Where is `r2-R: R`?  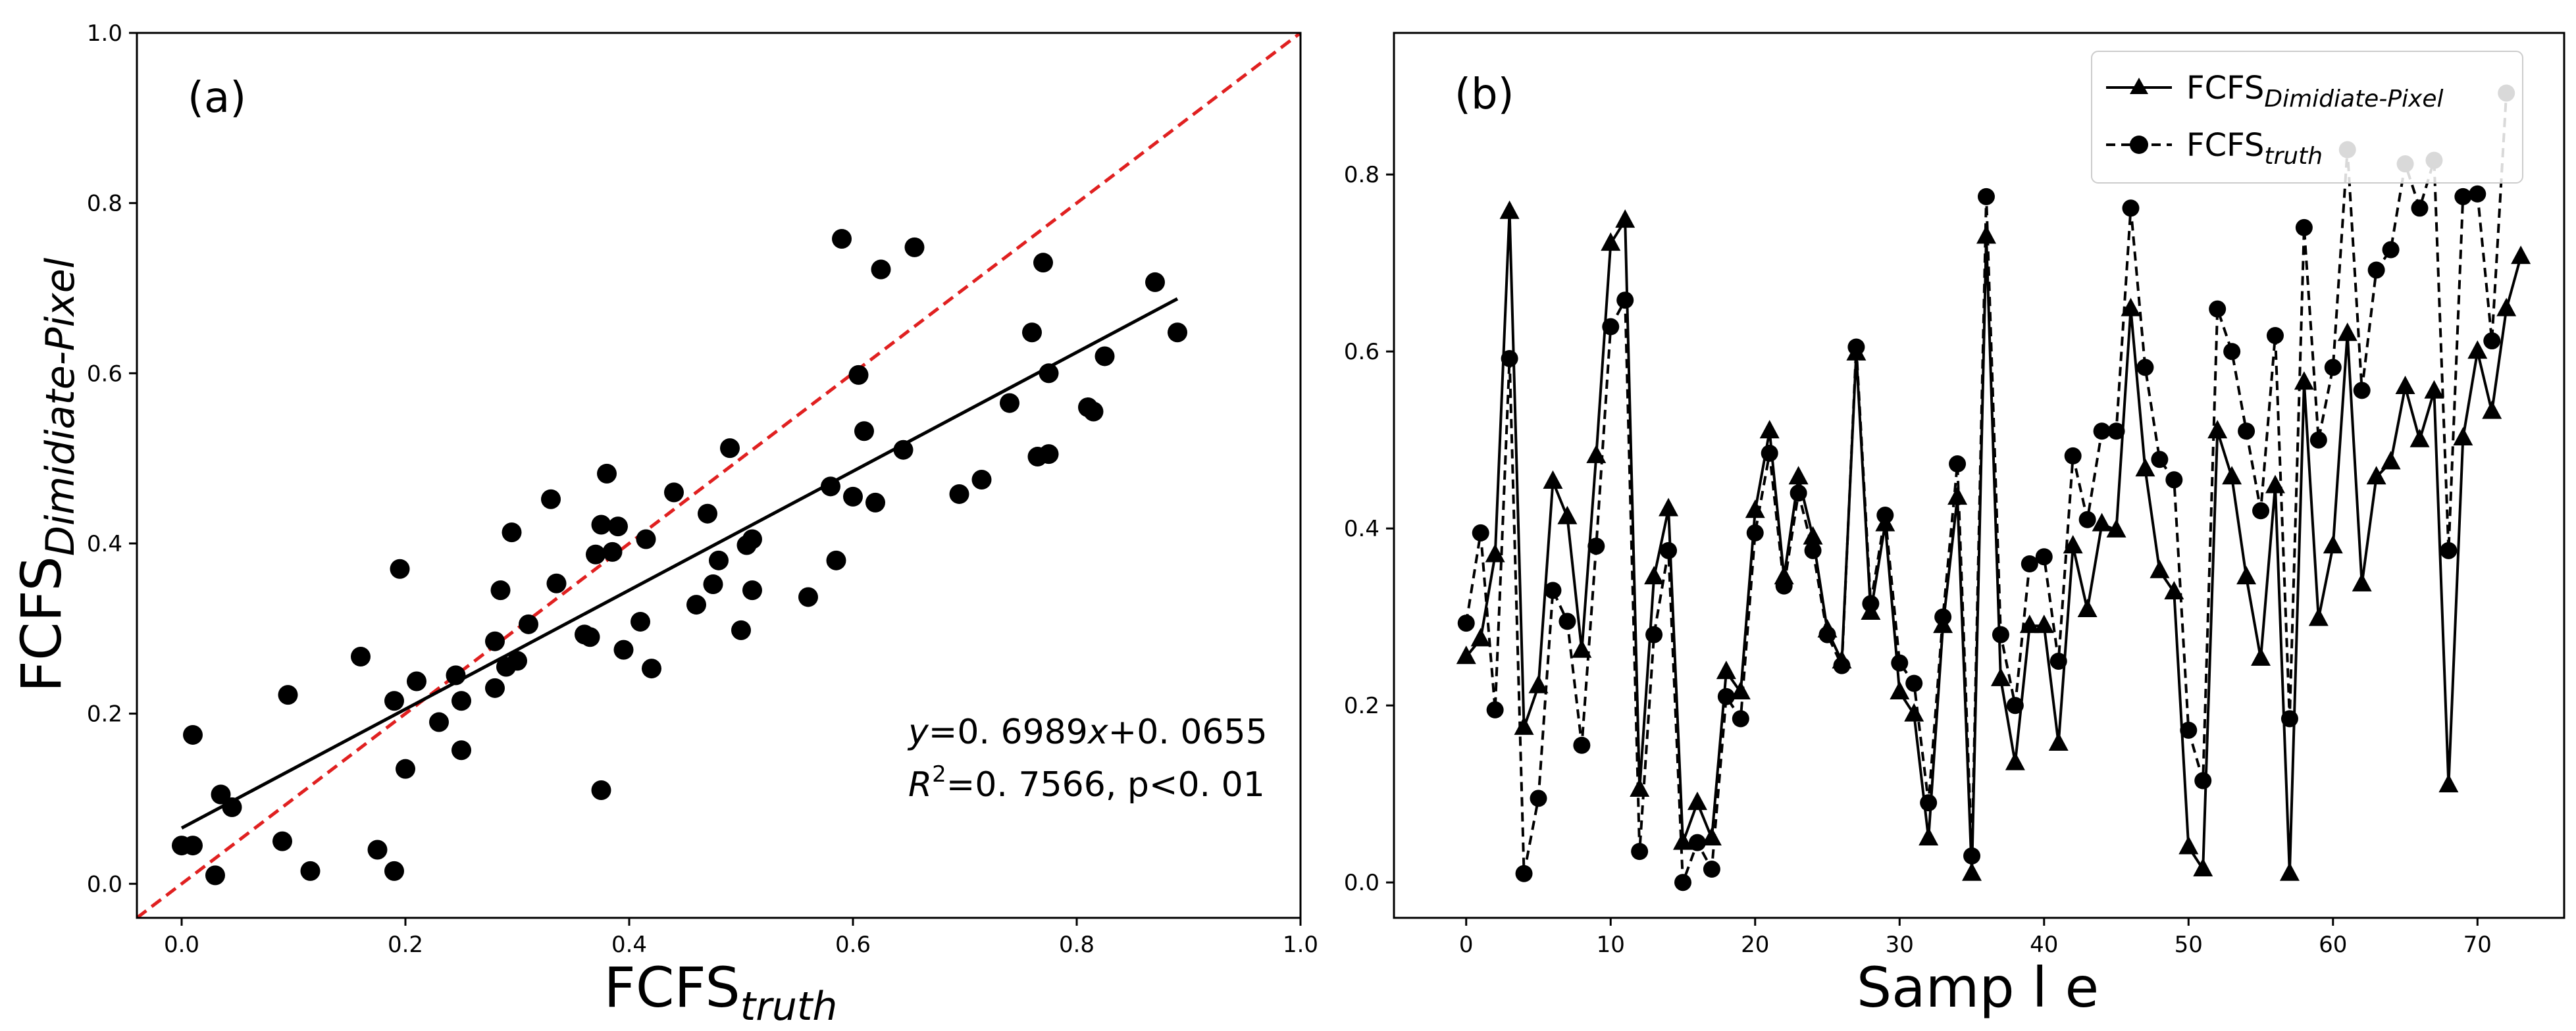
r2-R: R is located at coordinates (920, 785).